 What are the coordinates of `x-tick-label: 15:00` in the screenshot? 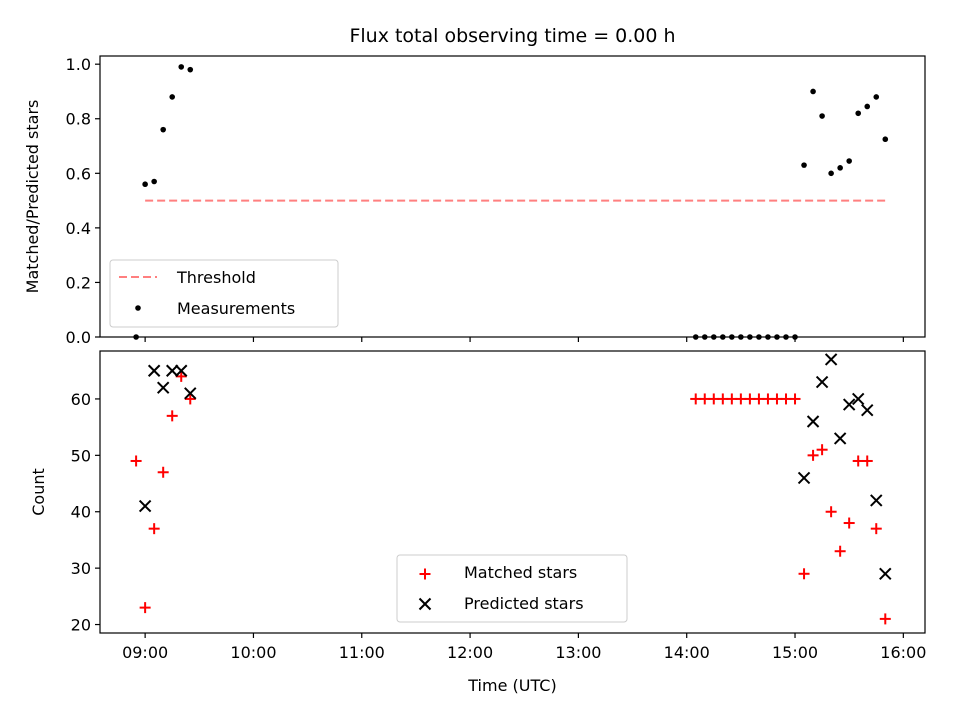 It's located at (795, 652).